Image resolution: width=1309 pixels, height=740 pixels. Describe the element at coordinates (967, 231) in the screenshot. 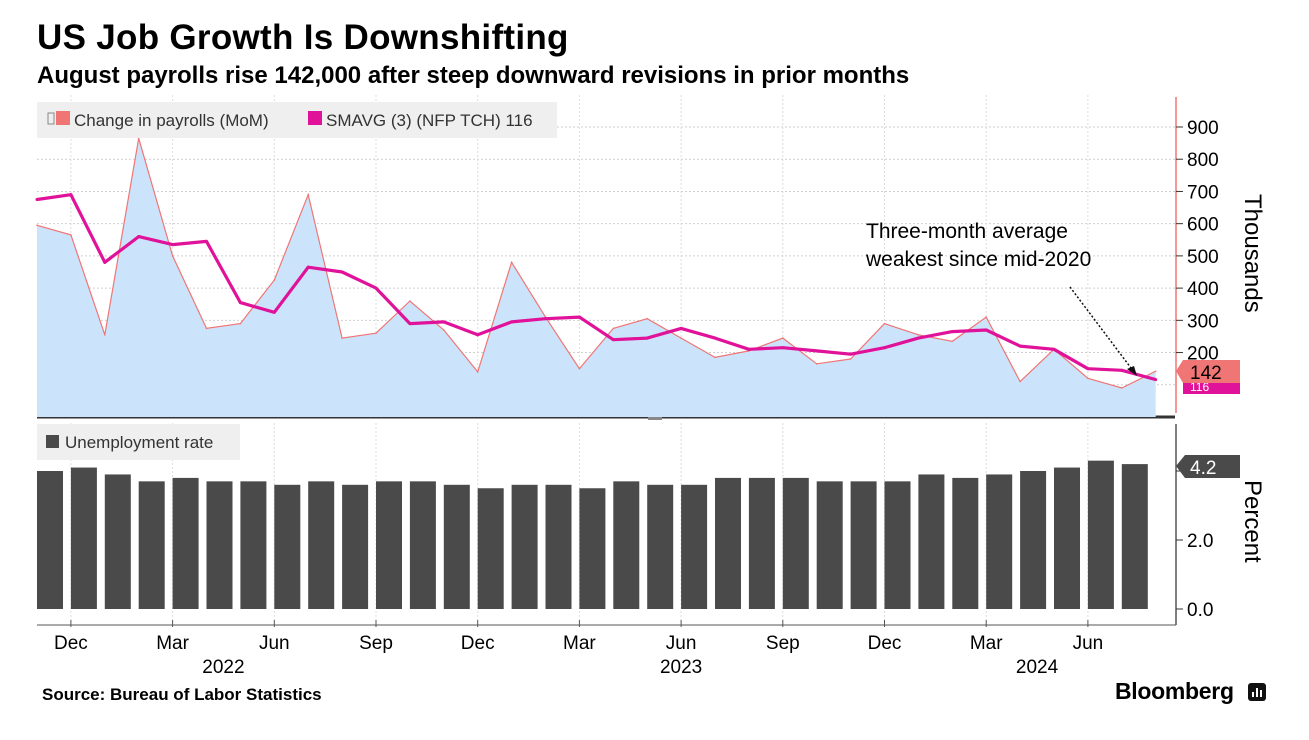

I see `annotation-line-1: Three-month average` at that location.